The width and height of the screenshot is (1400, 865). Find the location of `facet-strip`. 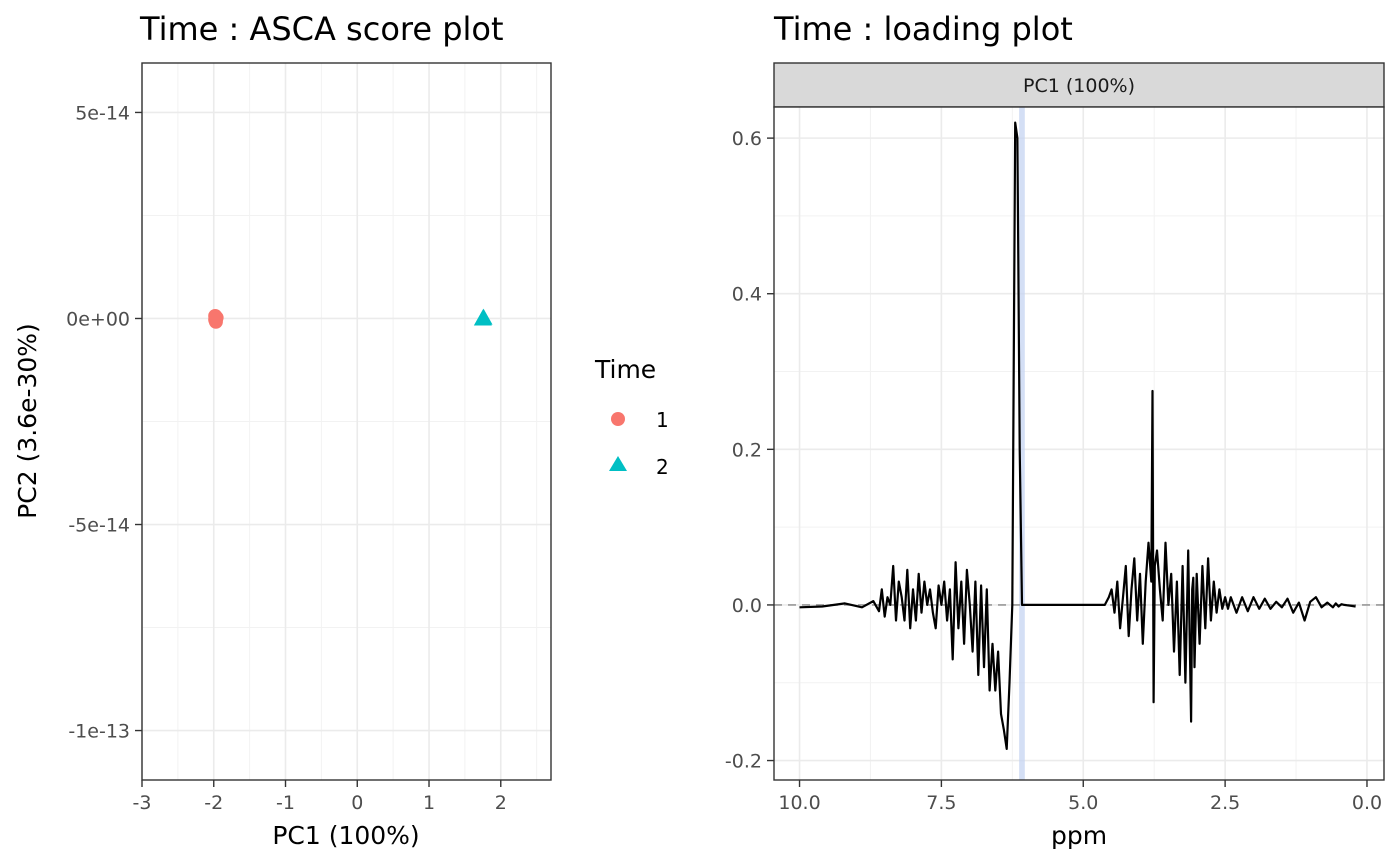

facet-strip is located at coordinates (1079, 85).